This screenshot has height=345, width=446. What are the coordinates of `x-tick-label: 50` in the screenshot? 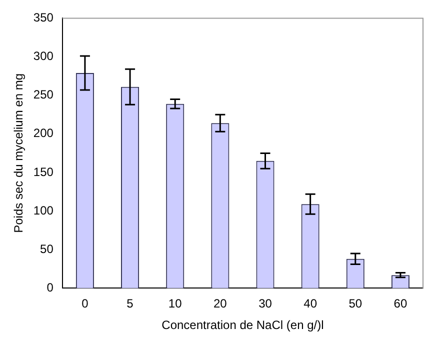 It's located at (355, 303).